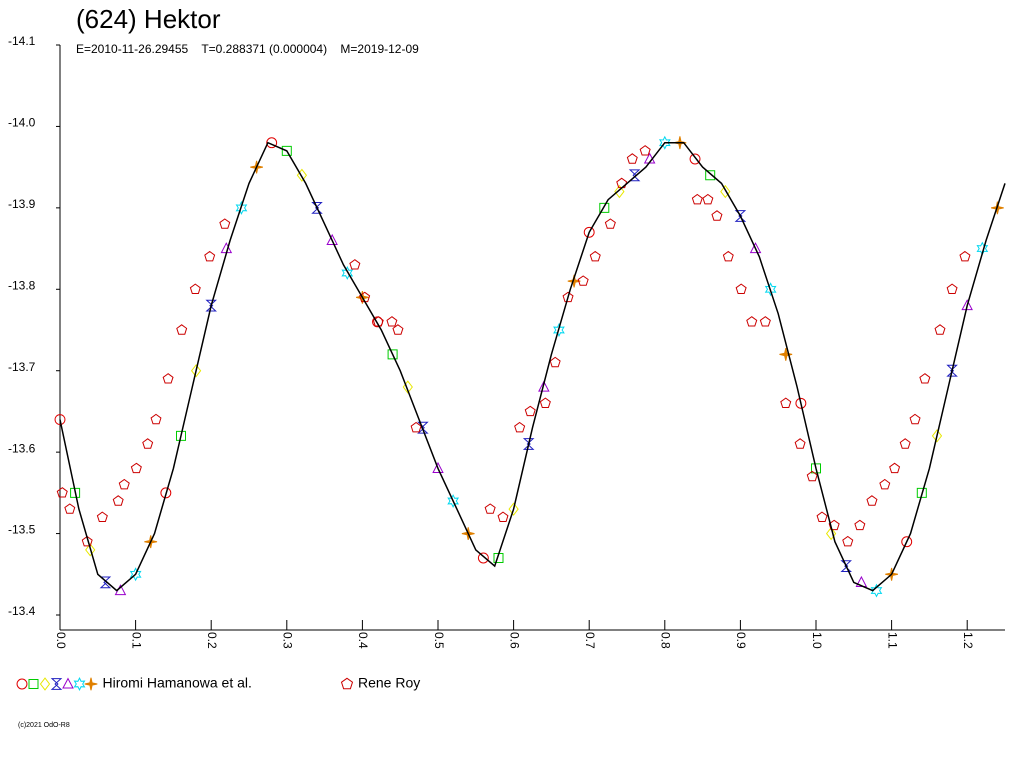 This screenshot has height=768, width=1024. Describe the element at coordinates (22, 530) in the screenshot. I see `y-tick-label: -13.5` at that location.